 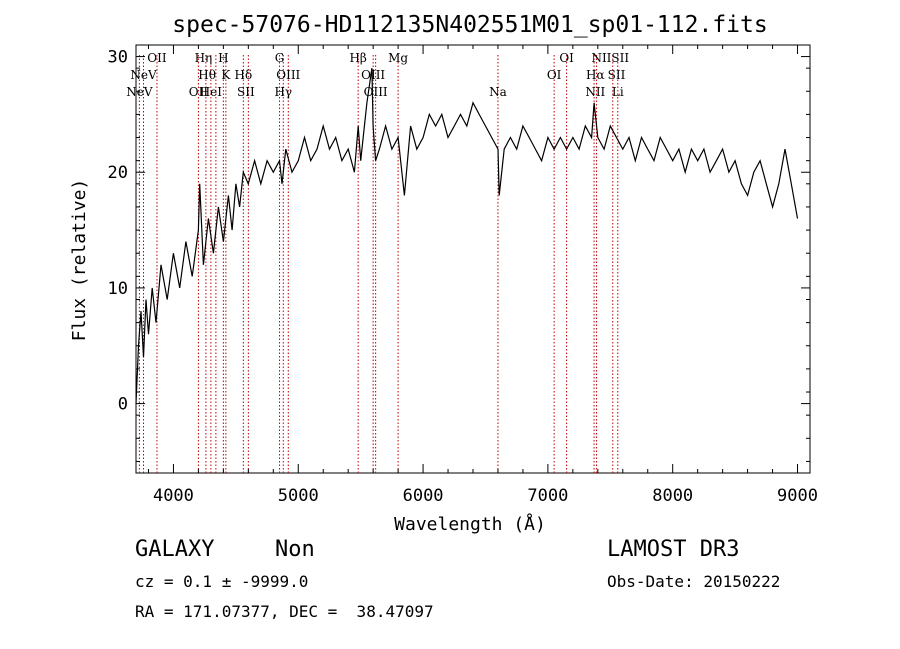 What do you see at coordinates (398, 58) in the screenshot?
I see `line-marker-label: Mg` at bounding box center [398, 58].